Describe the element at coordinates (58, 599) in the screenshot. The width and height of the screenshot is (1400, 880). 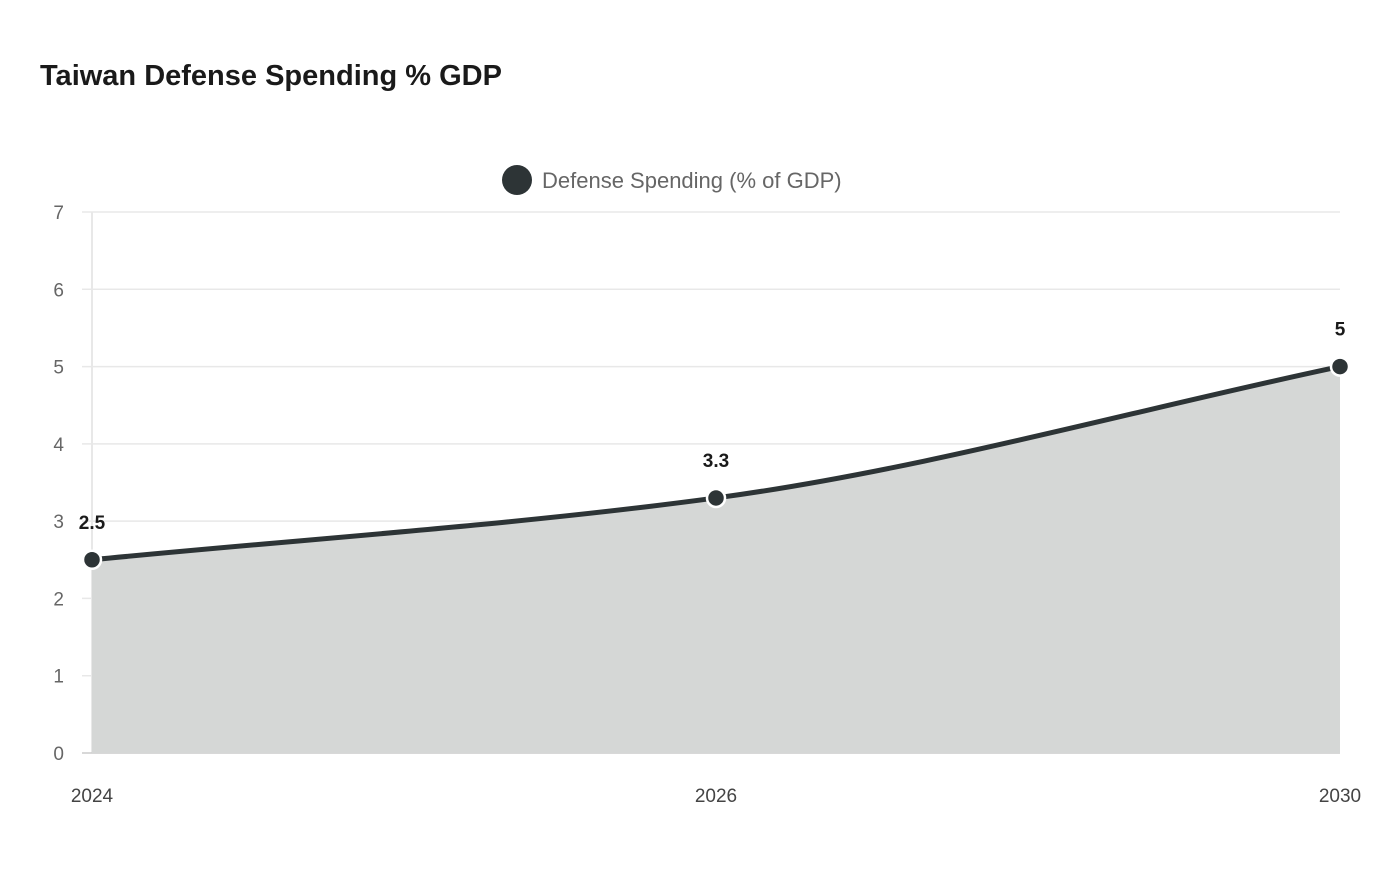
I see `y-tick-label: 2` at that location.